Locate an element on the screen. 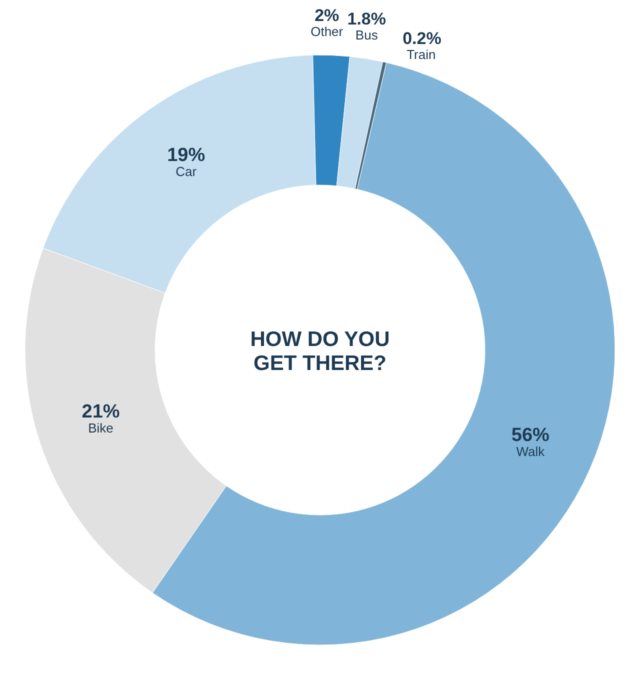  data-label: 21% is located at coordinates (101, 412).